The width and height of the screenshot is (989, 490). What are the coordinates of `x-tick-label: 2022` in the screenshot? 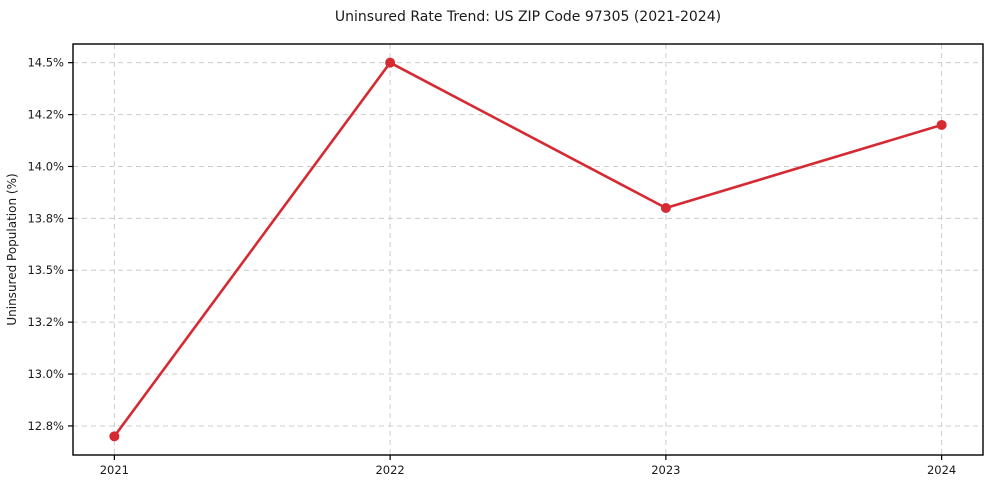 It's located at (389, 470).